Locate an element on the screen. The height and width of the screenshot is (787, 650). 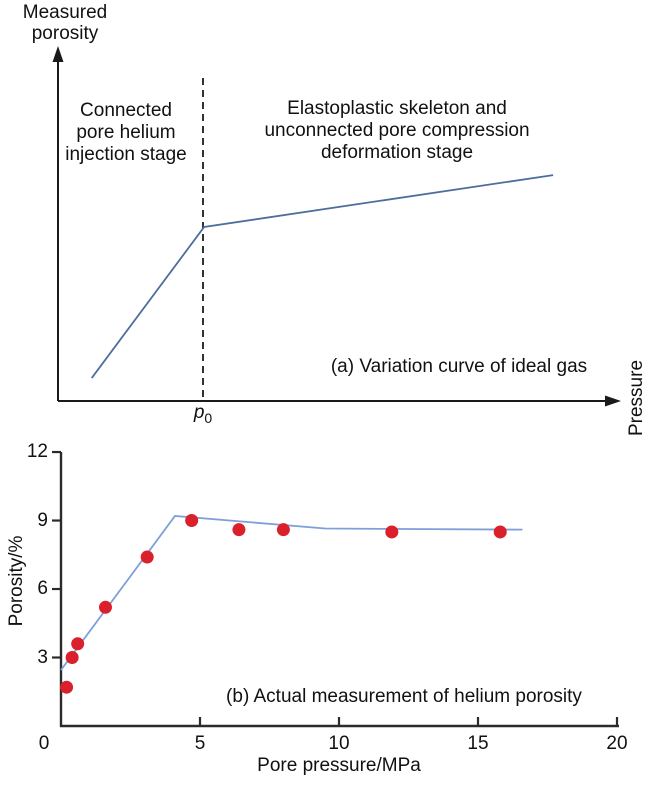
left-stage-line3: injection stage is located at coordinates (126, 154).